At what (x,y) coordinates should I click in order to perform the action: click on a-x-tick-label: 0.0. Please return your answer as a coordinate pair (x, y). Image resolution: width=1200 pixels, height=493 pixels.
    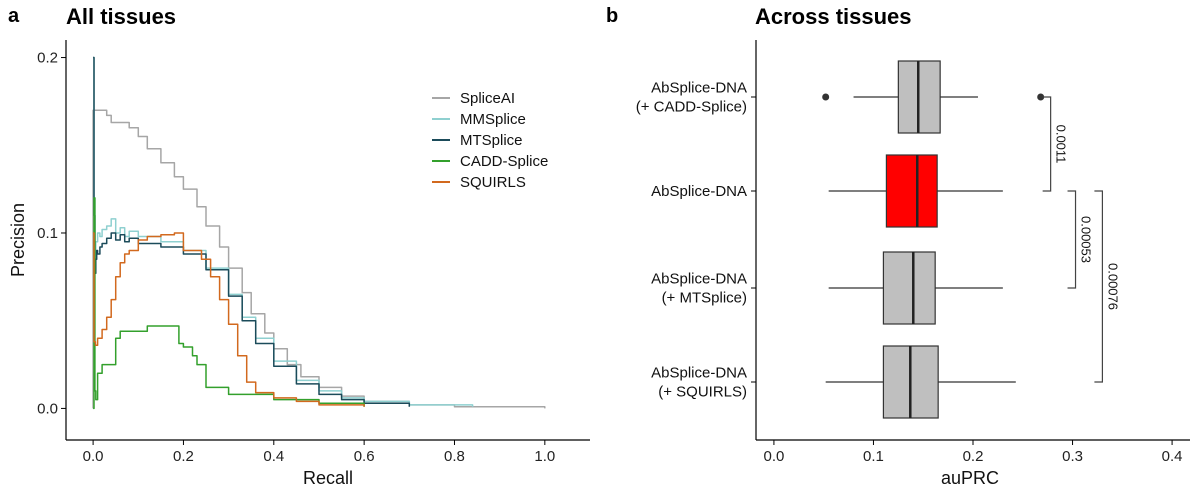
    Looking at the image, I should click on (93, 456).